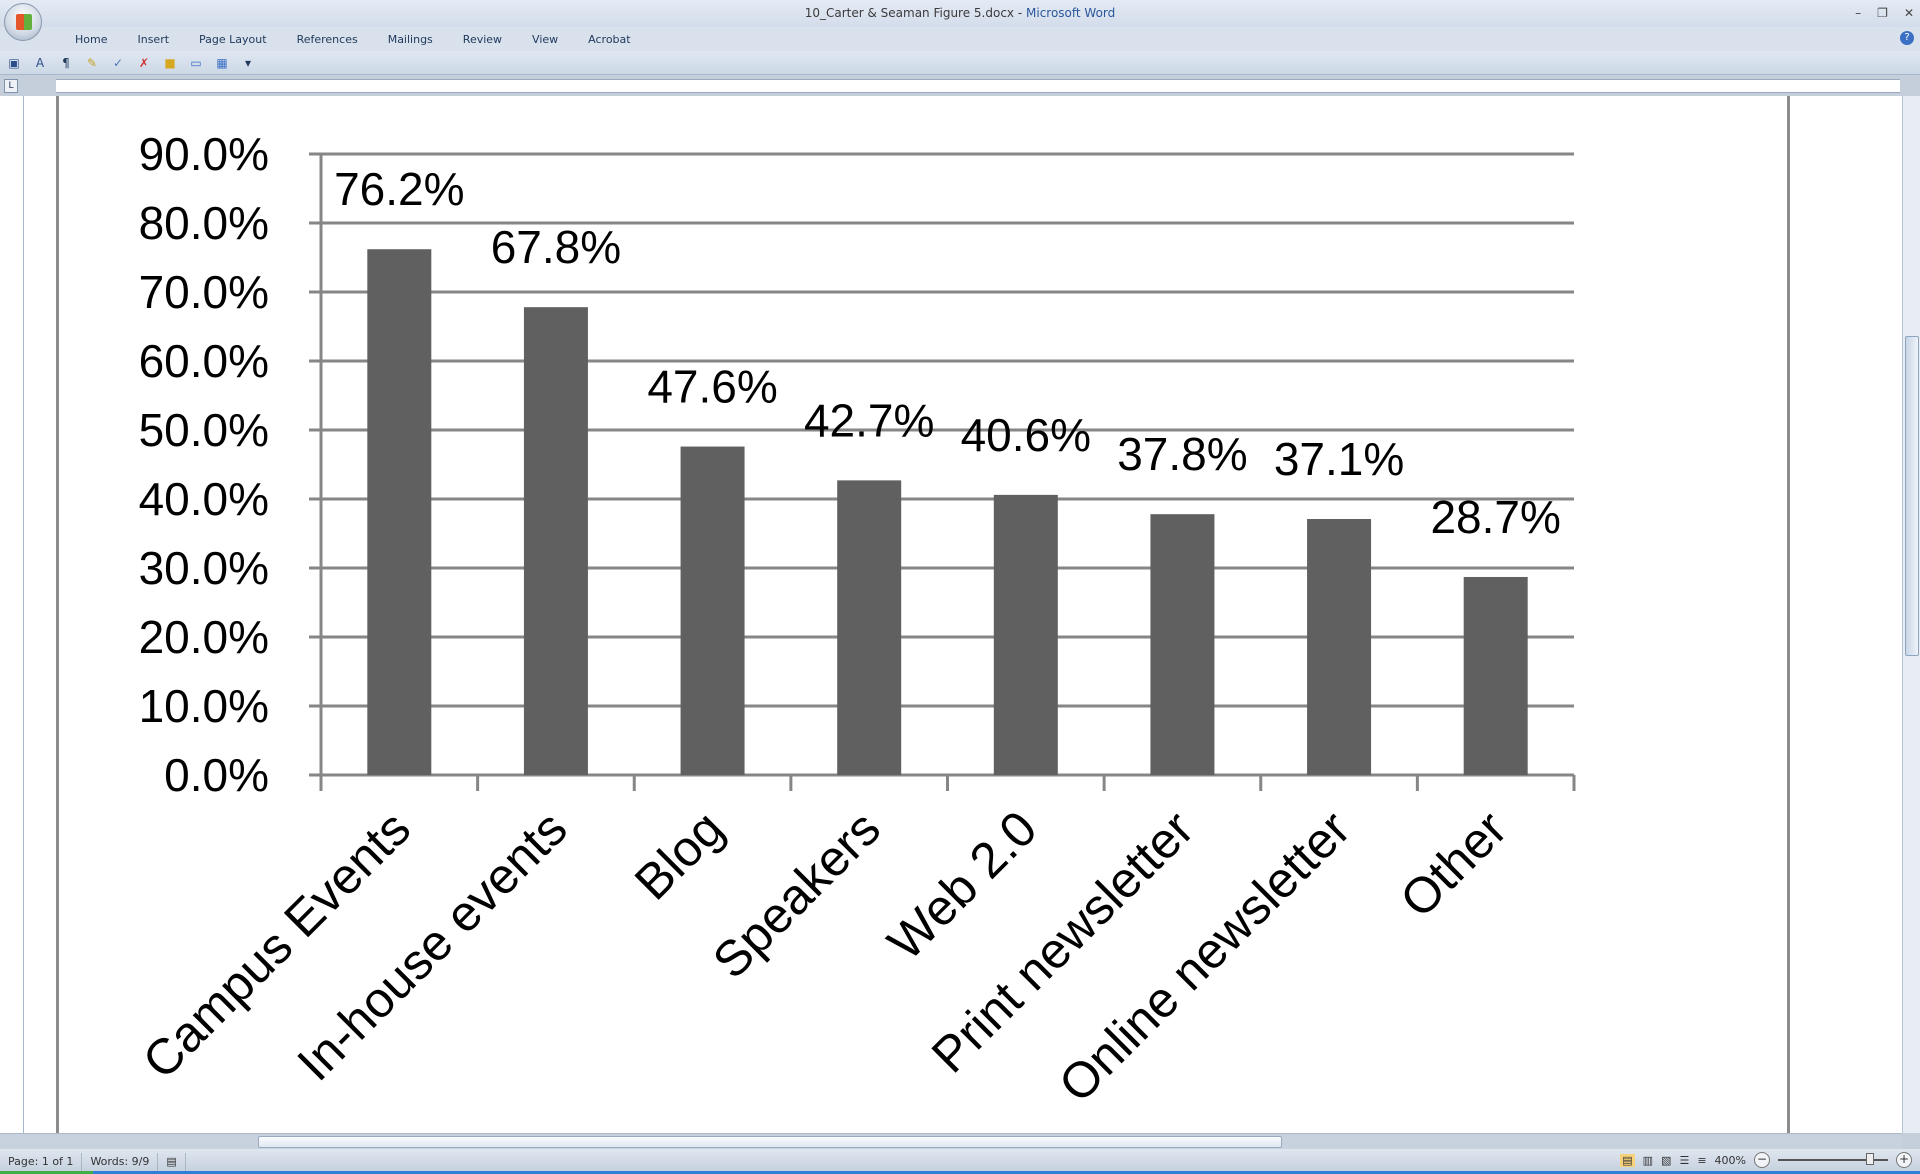 The image size is (1920, 1174). I want to click on tab-references: References, so click(327, 39).